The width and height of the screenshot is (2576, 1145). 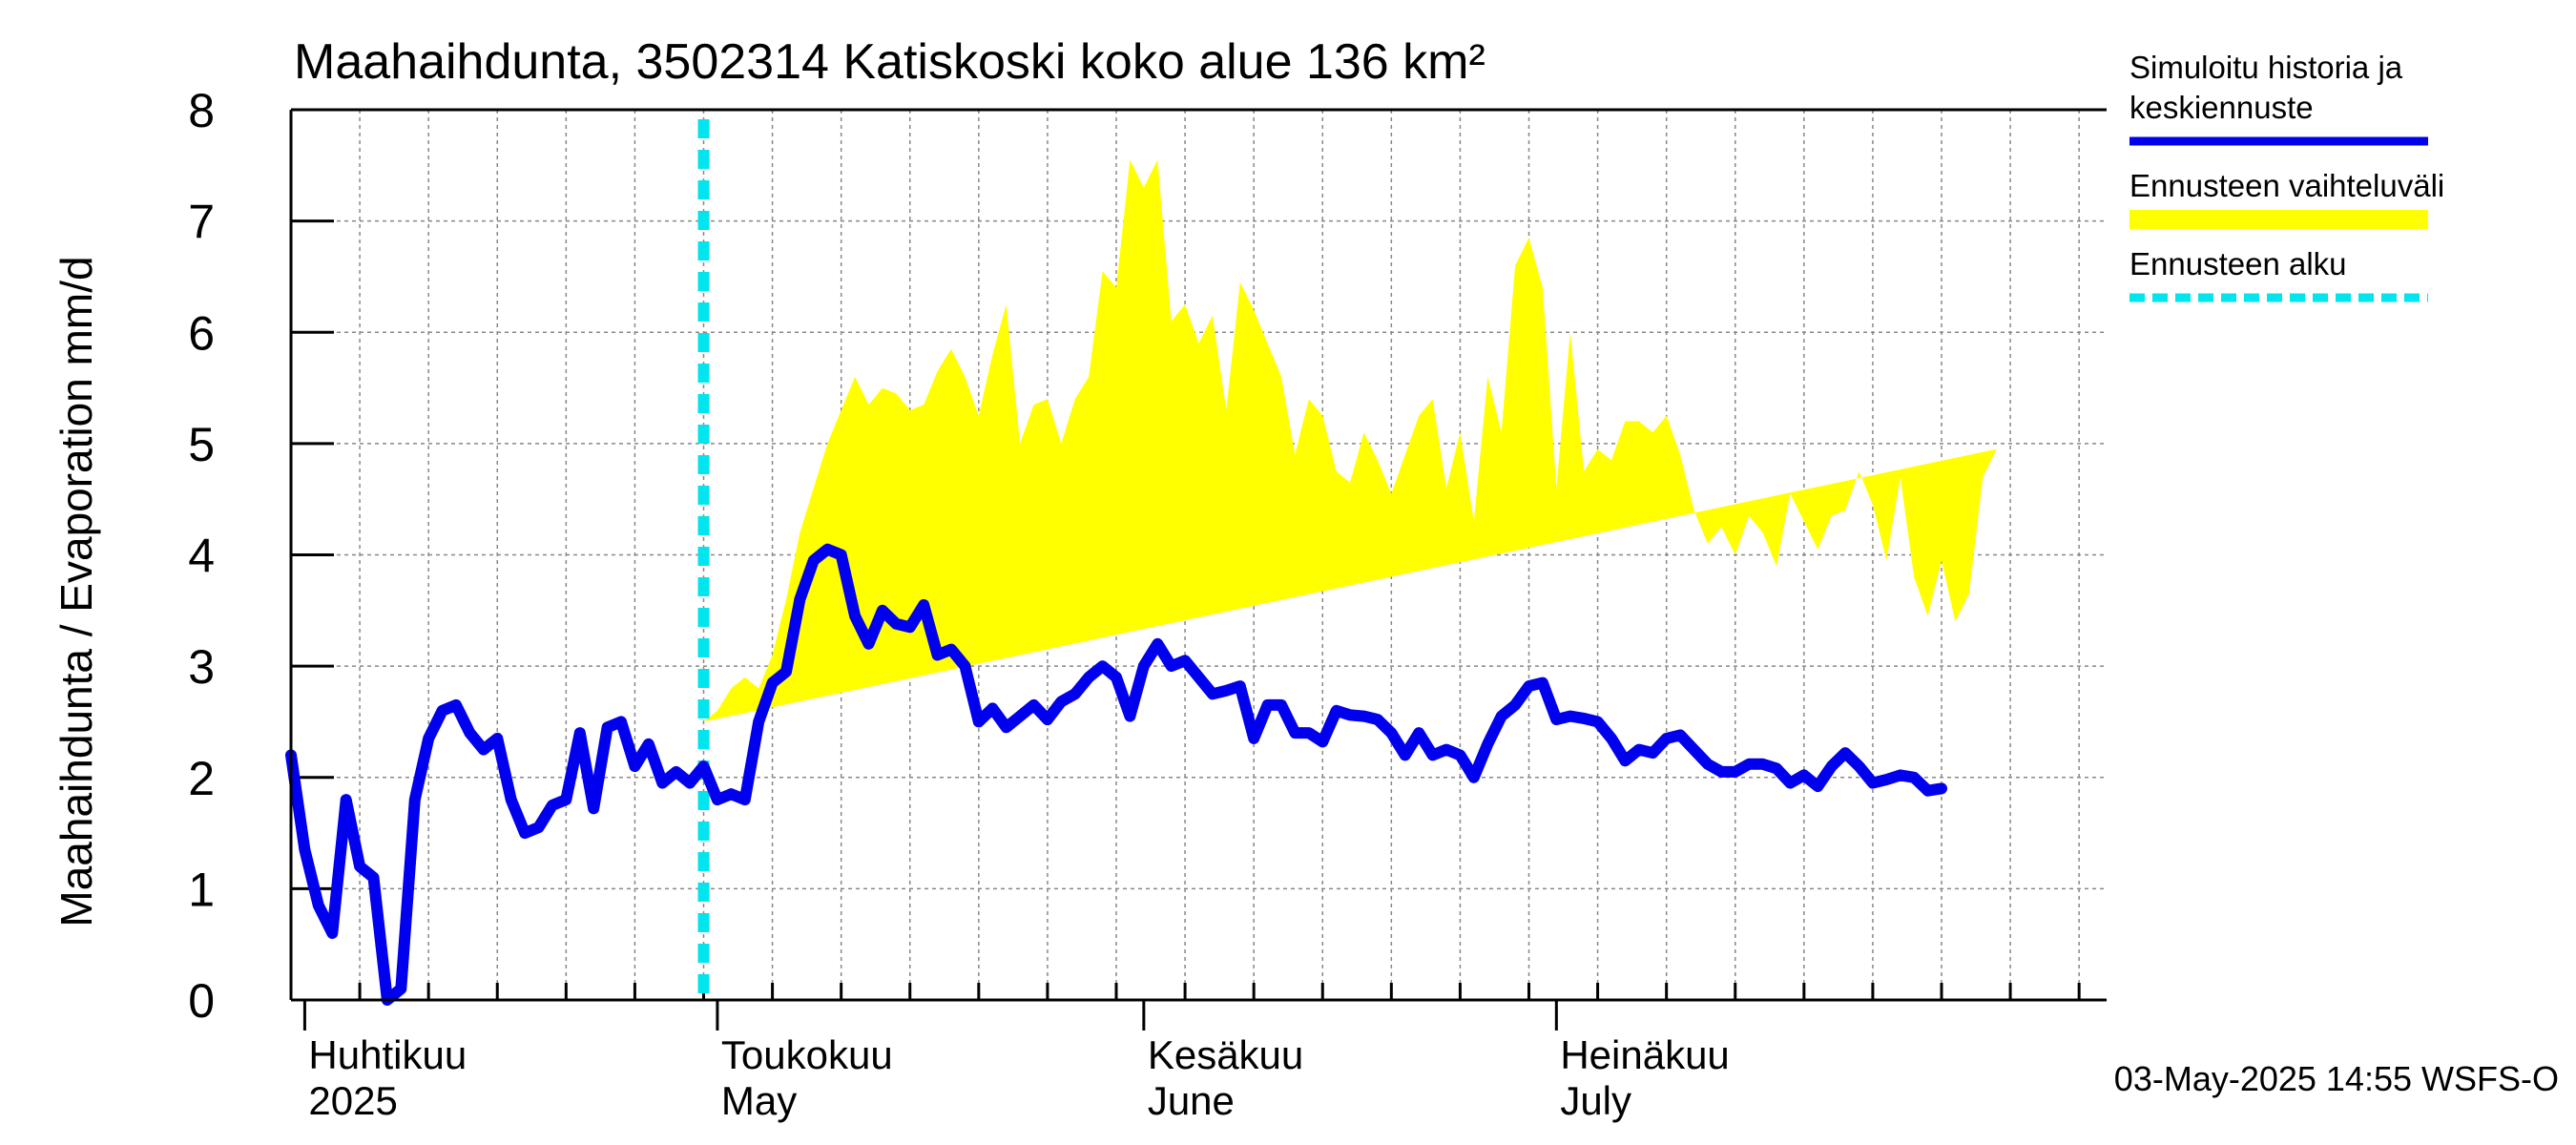 What do you see at coordinates (76, 591) in the screenshot?
I see `y-axis-label: Maahaihdunta / Evaporation mm/d` at bounding box center [76, 591].